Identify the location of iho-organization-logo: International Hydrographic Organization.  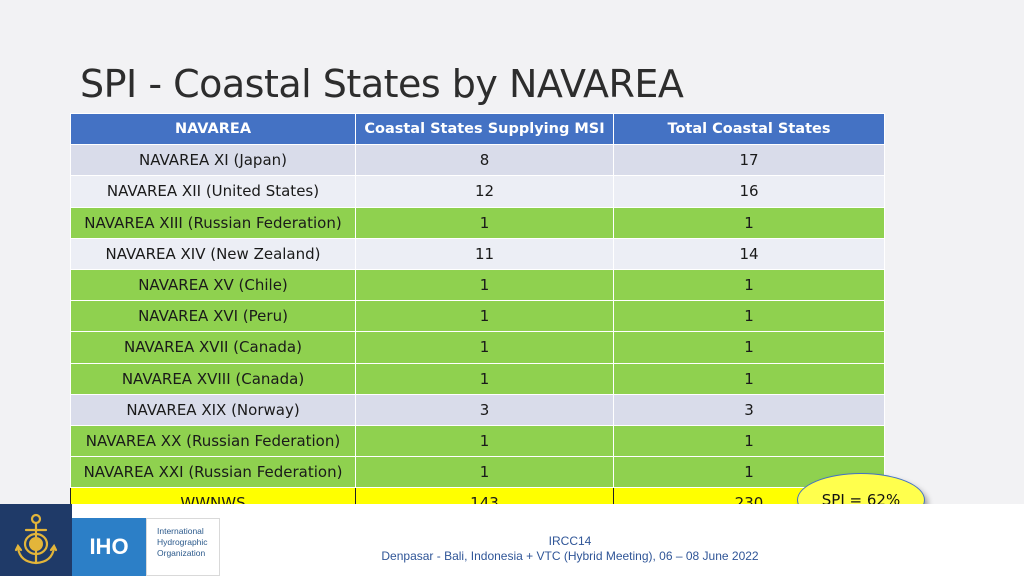
(183, 547).